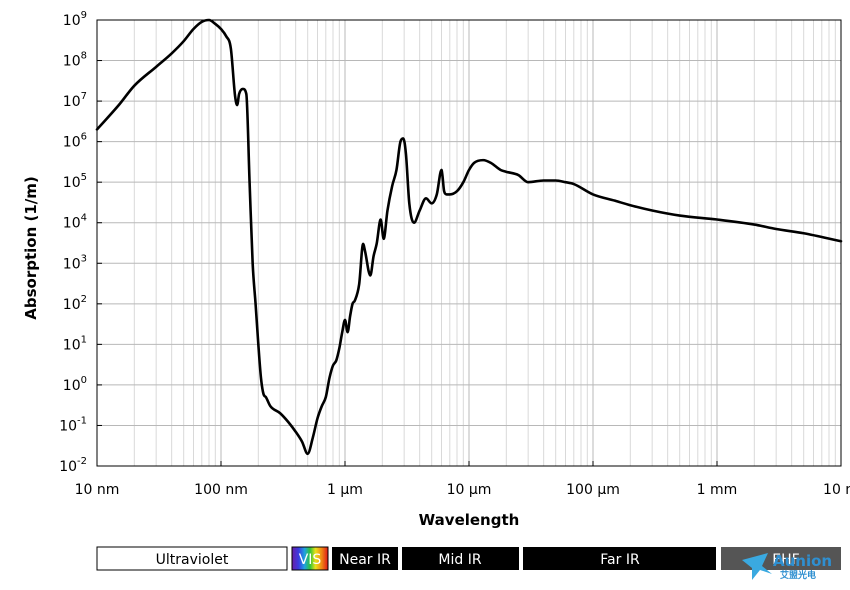 The height and width of the screenshot is (590, 850). I want to click on band-label-visible: VIS, so click(310, 560).